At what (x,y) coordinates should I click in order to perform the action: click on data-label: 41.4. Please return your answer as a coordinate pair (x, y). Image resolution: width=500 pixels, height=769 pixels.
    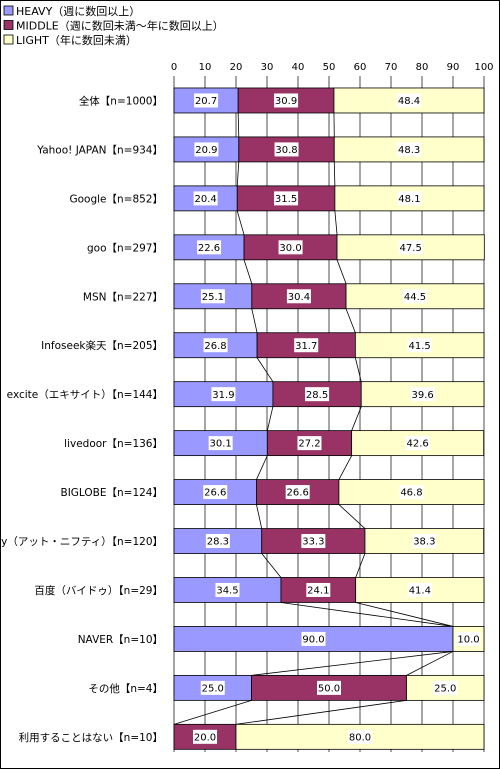
    Looking at the image, I should click on (420, 591).